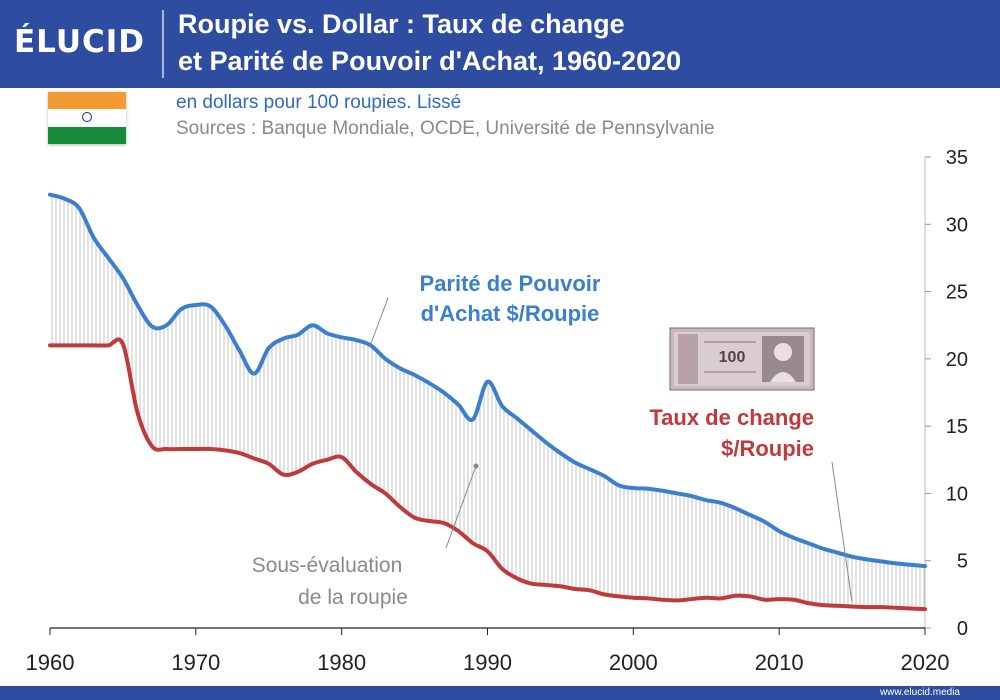 The image size is (1000, 700). I want to click on y-tick-label: 15, so click(957, 427).